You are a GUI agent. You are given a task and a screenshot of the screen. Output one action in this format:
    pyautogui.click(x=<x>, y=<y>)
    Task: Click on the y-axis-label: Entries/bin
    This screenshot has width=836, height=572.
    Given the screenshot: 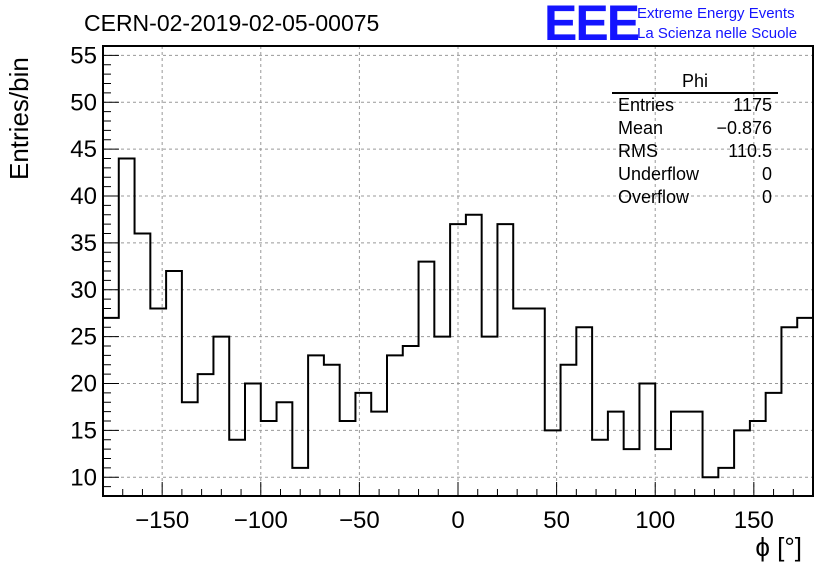 What is the action you would take?
    pyautogui.click(x=19, y=118)
    